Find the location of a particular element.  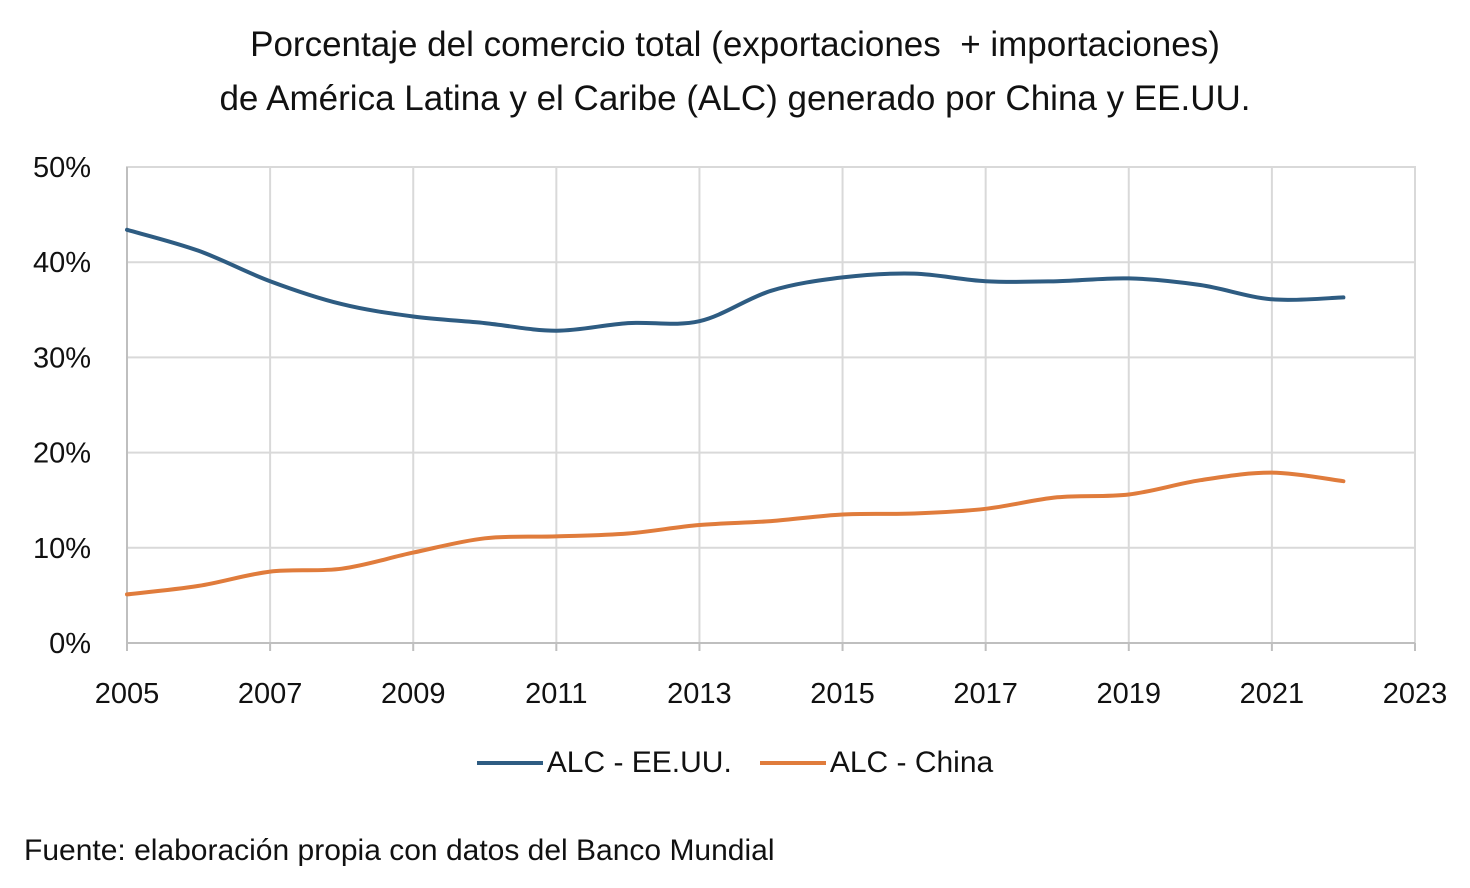

legend-label-us: ALC - EE.UU. is located at coordinates (639, 762).